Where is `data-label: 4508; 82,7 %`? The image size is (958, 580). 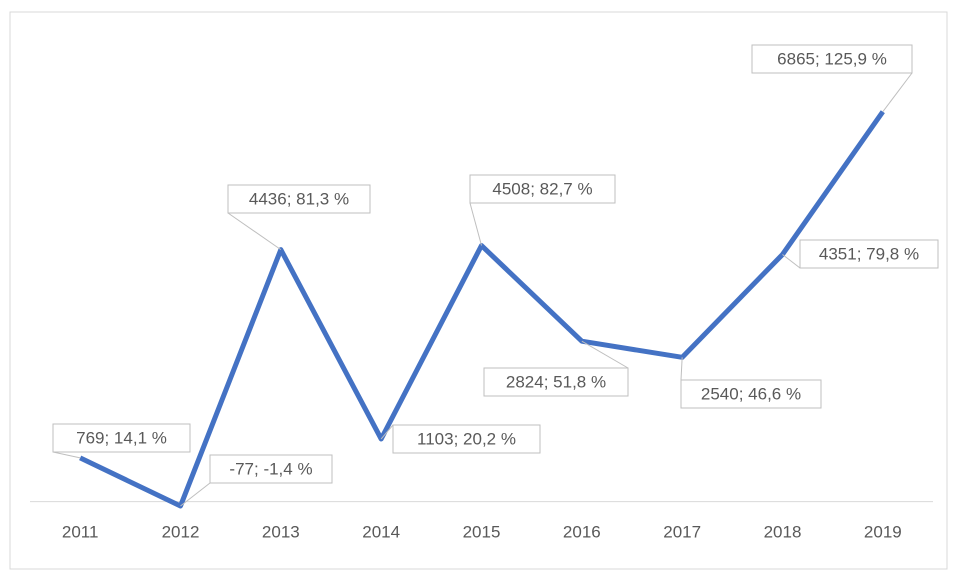 data-label: 4508; 82,7 % is located at coordinates (542, 188).